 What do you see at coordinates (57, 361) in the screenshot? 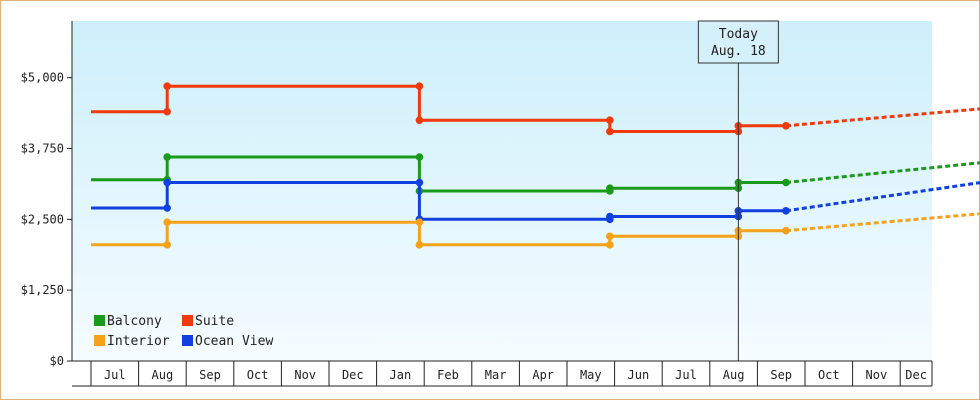
I see `y-tick-label: $0` at bounding box center [57, 361].